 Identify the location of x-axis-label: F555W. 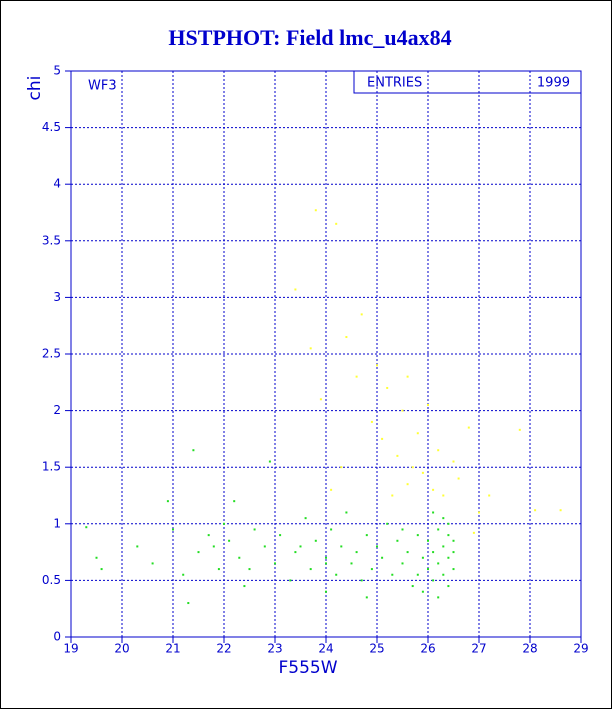
(307, 668).